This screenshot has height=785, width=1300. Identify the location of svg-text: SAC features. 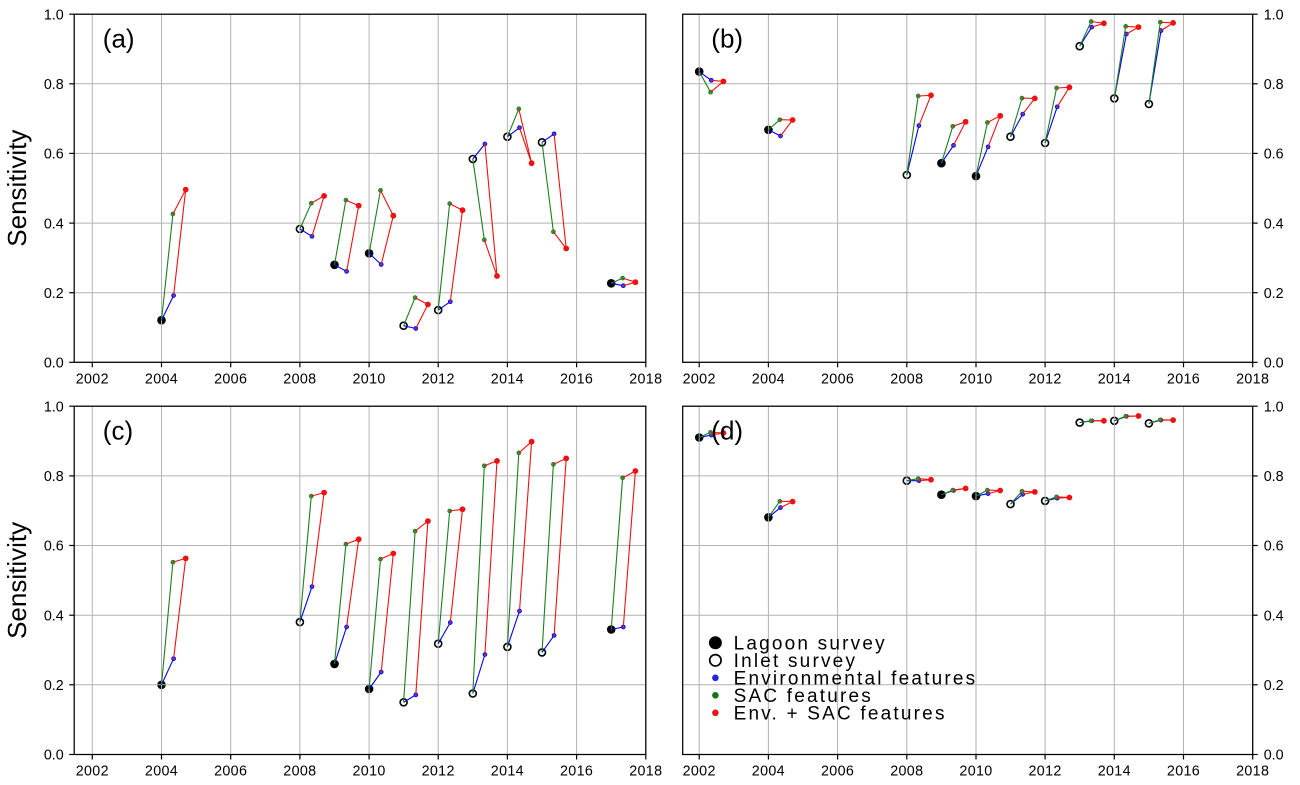
(803, 696).